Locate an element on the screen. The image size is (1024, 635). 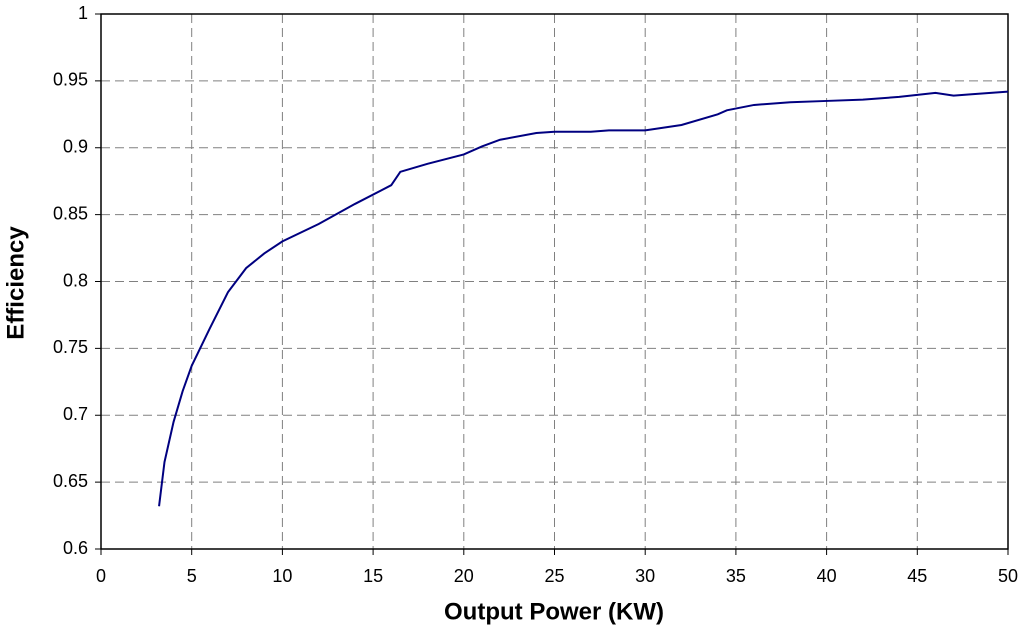
y-tick-label: 0.9 is located at coordinates (75, 147).